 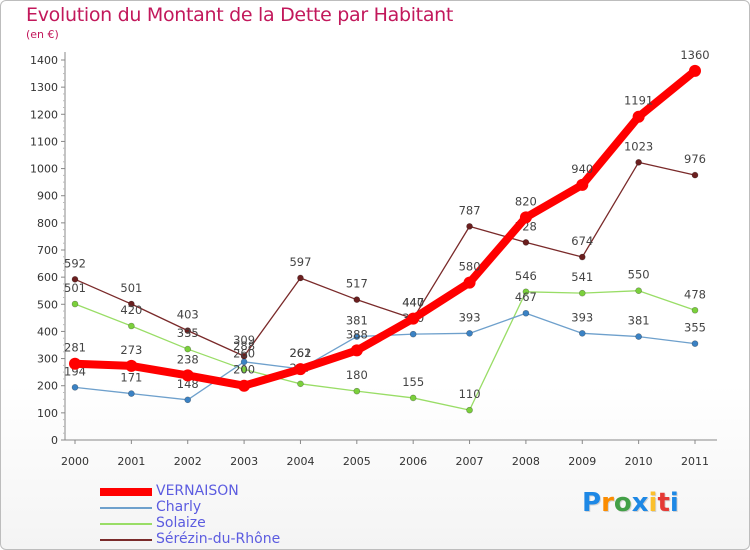 What do you see at coordinates (131, 378) in the screenshot?
I see `data-label-charly: 171` at bounding box center [131, 378].